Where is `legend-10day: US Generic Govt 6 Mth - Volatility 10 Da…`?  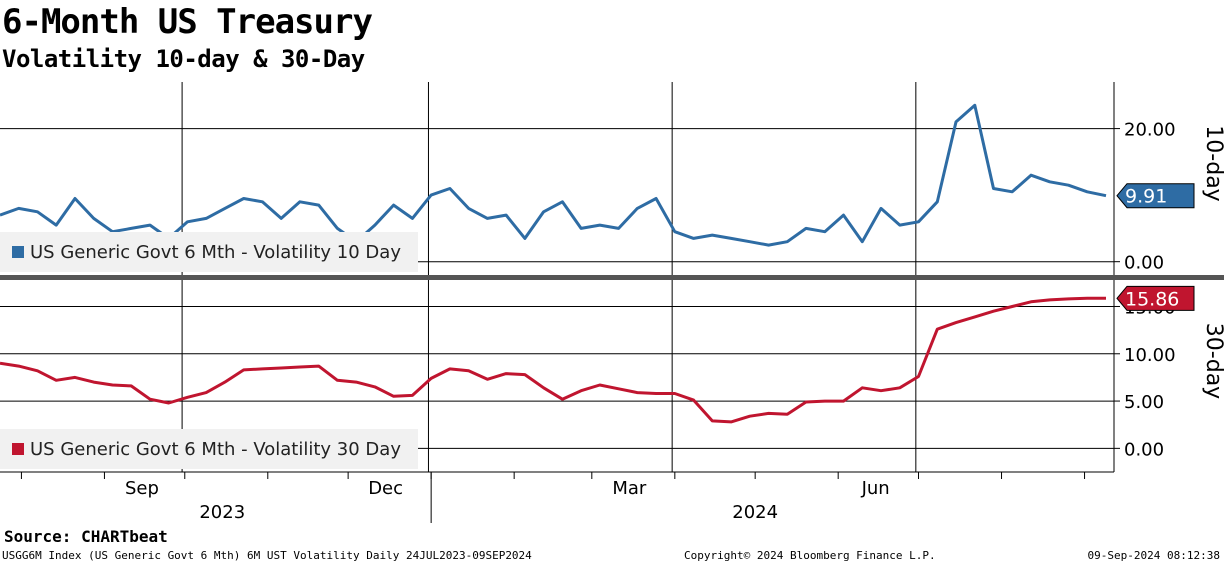 legend-10day: US Generic Govt 6 Mth - Volatility 10 Da… is located at coordinates (209, 252).